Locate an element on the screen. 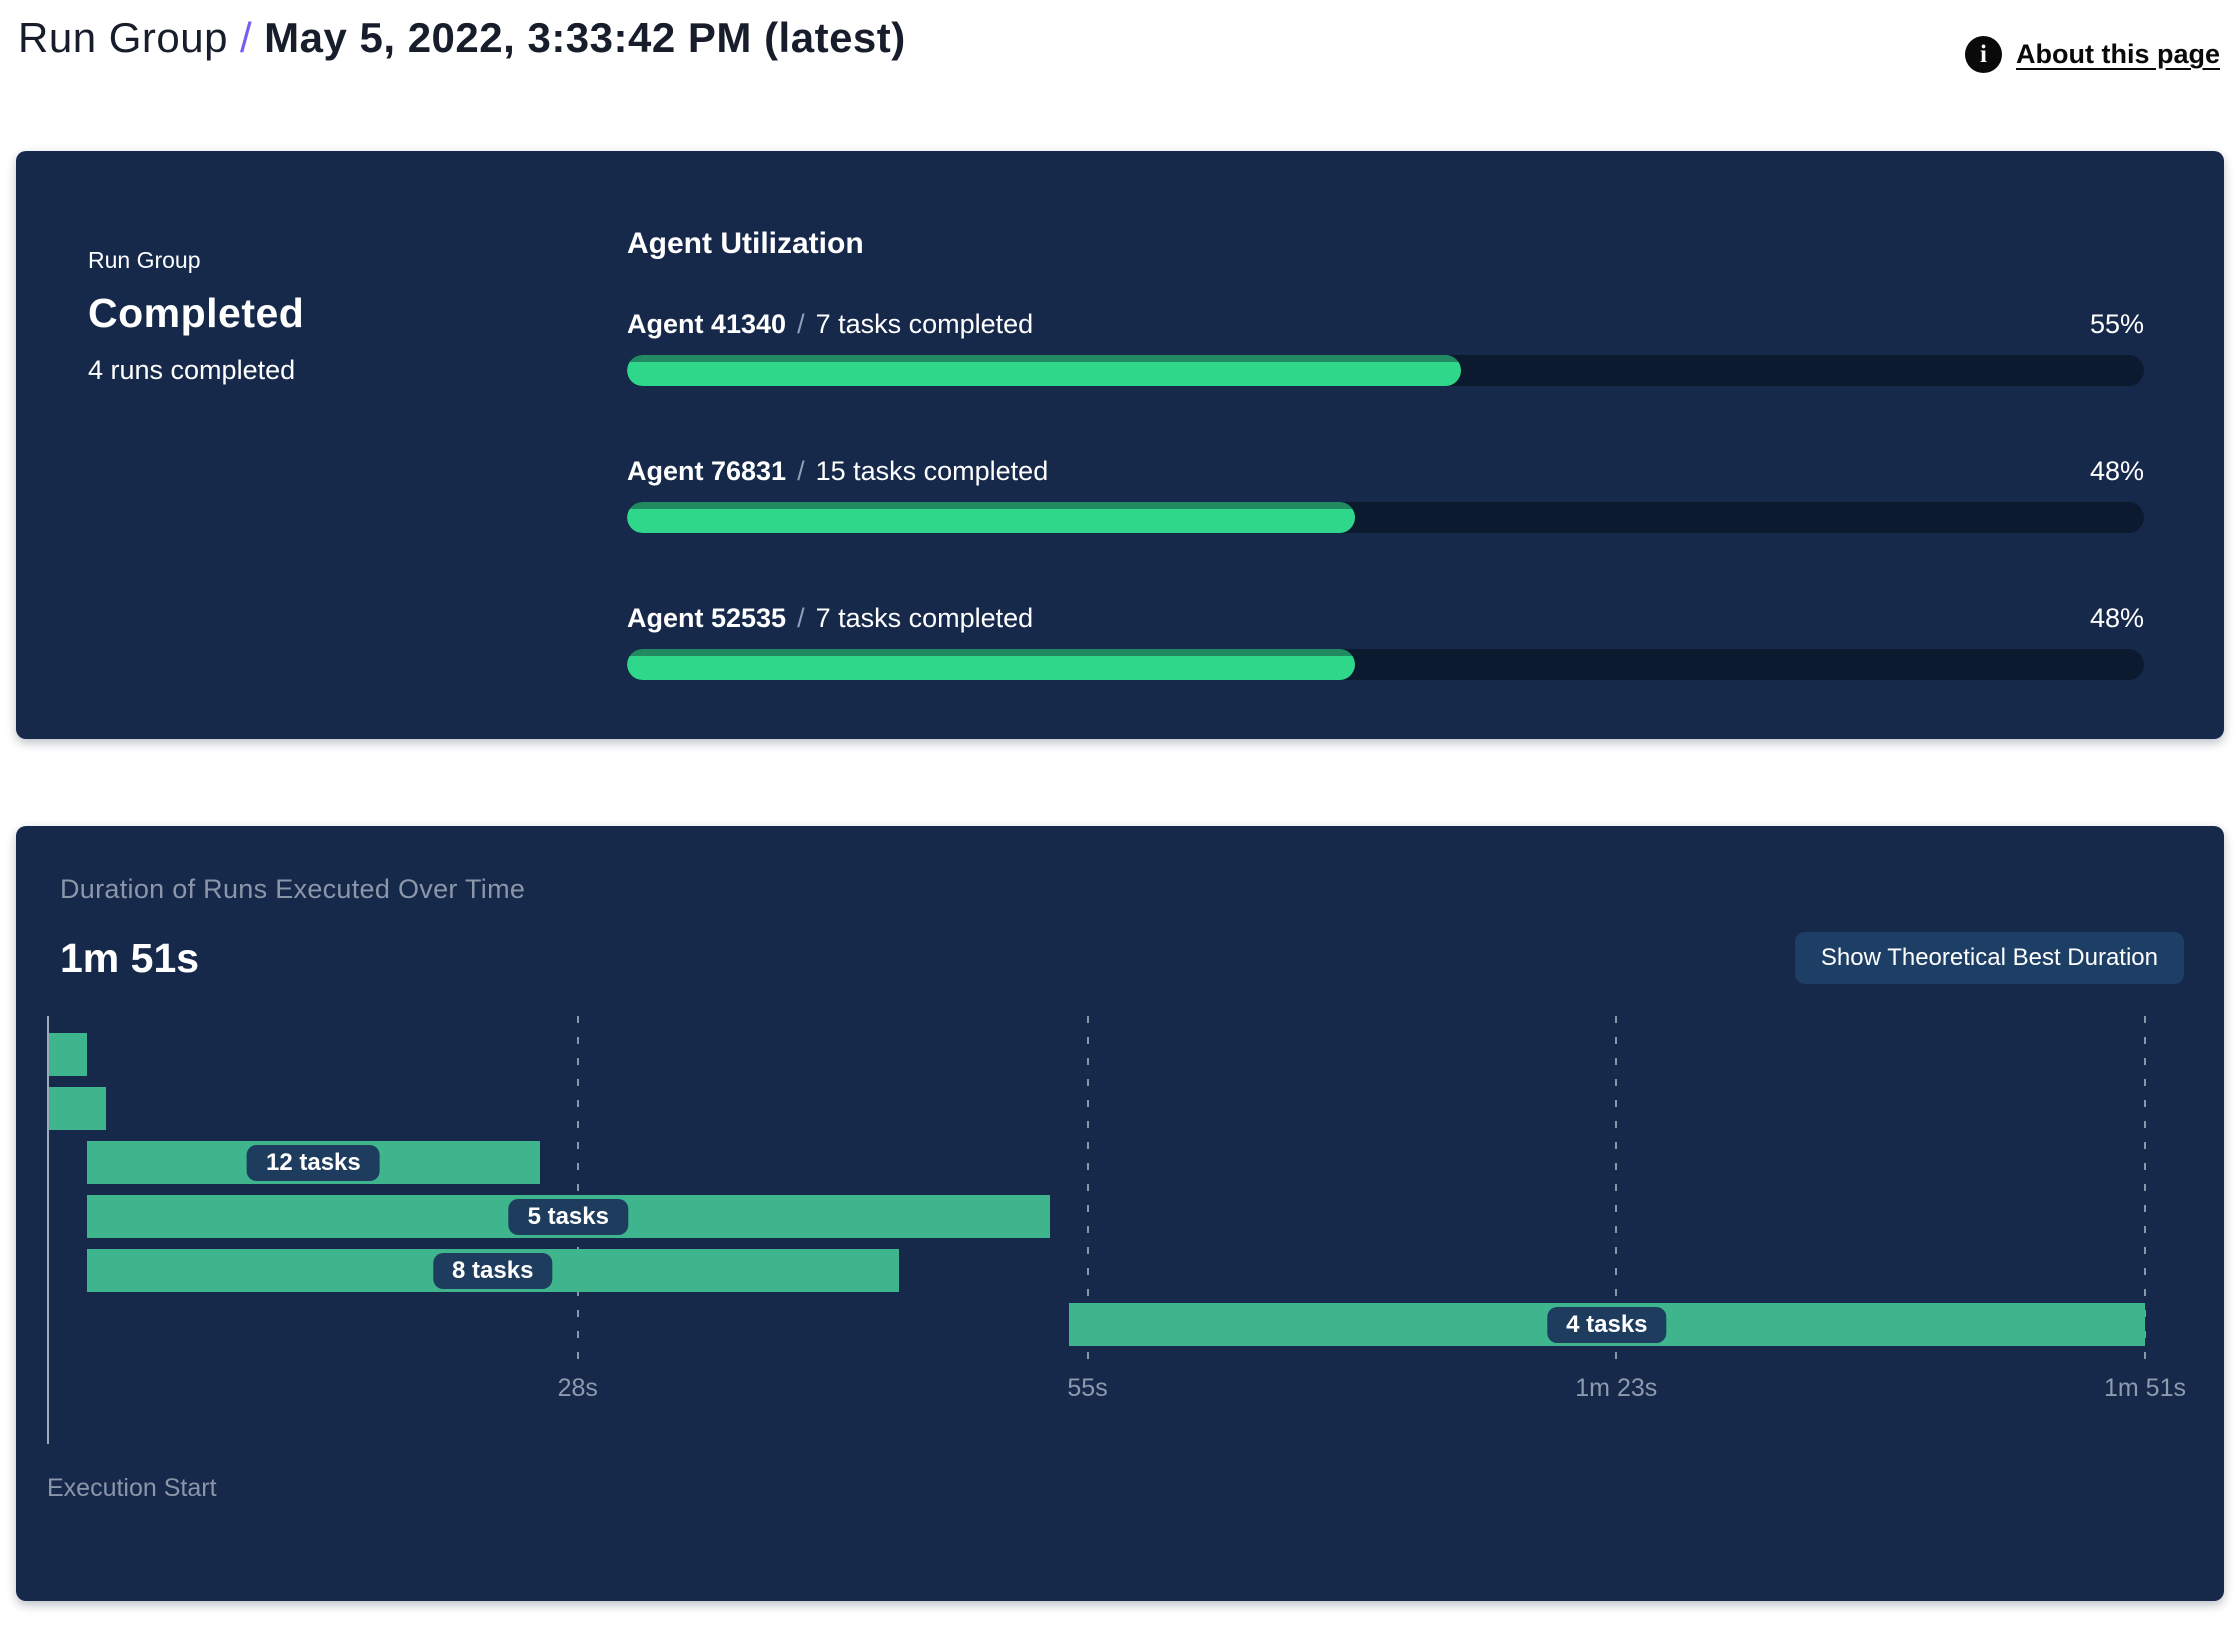 The width and height of the screenshot is (2240, 1626). run-duration-bar: 8 tasks is located at coordinates (492, 1270).